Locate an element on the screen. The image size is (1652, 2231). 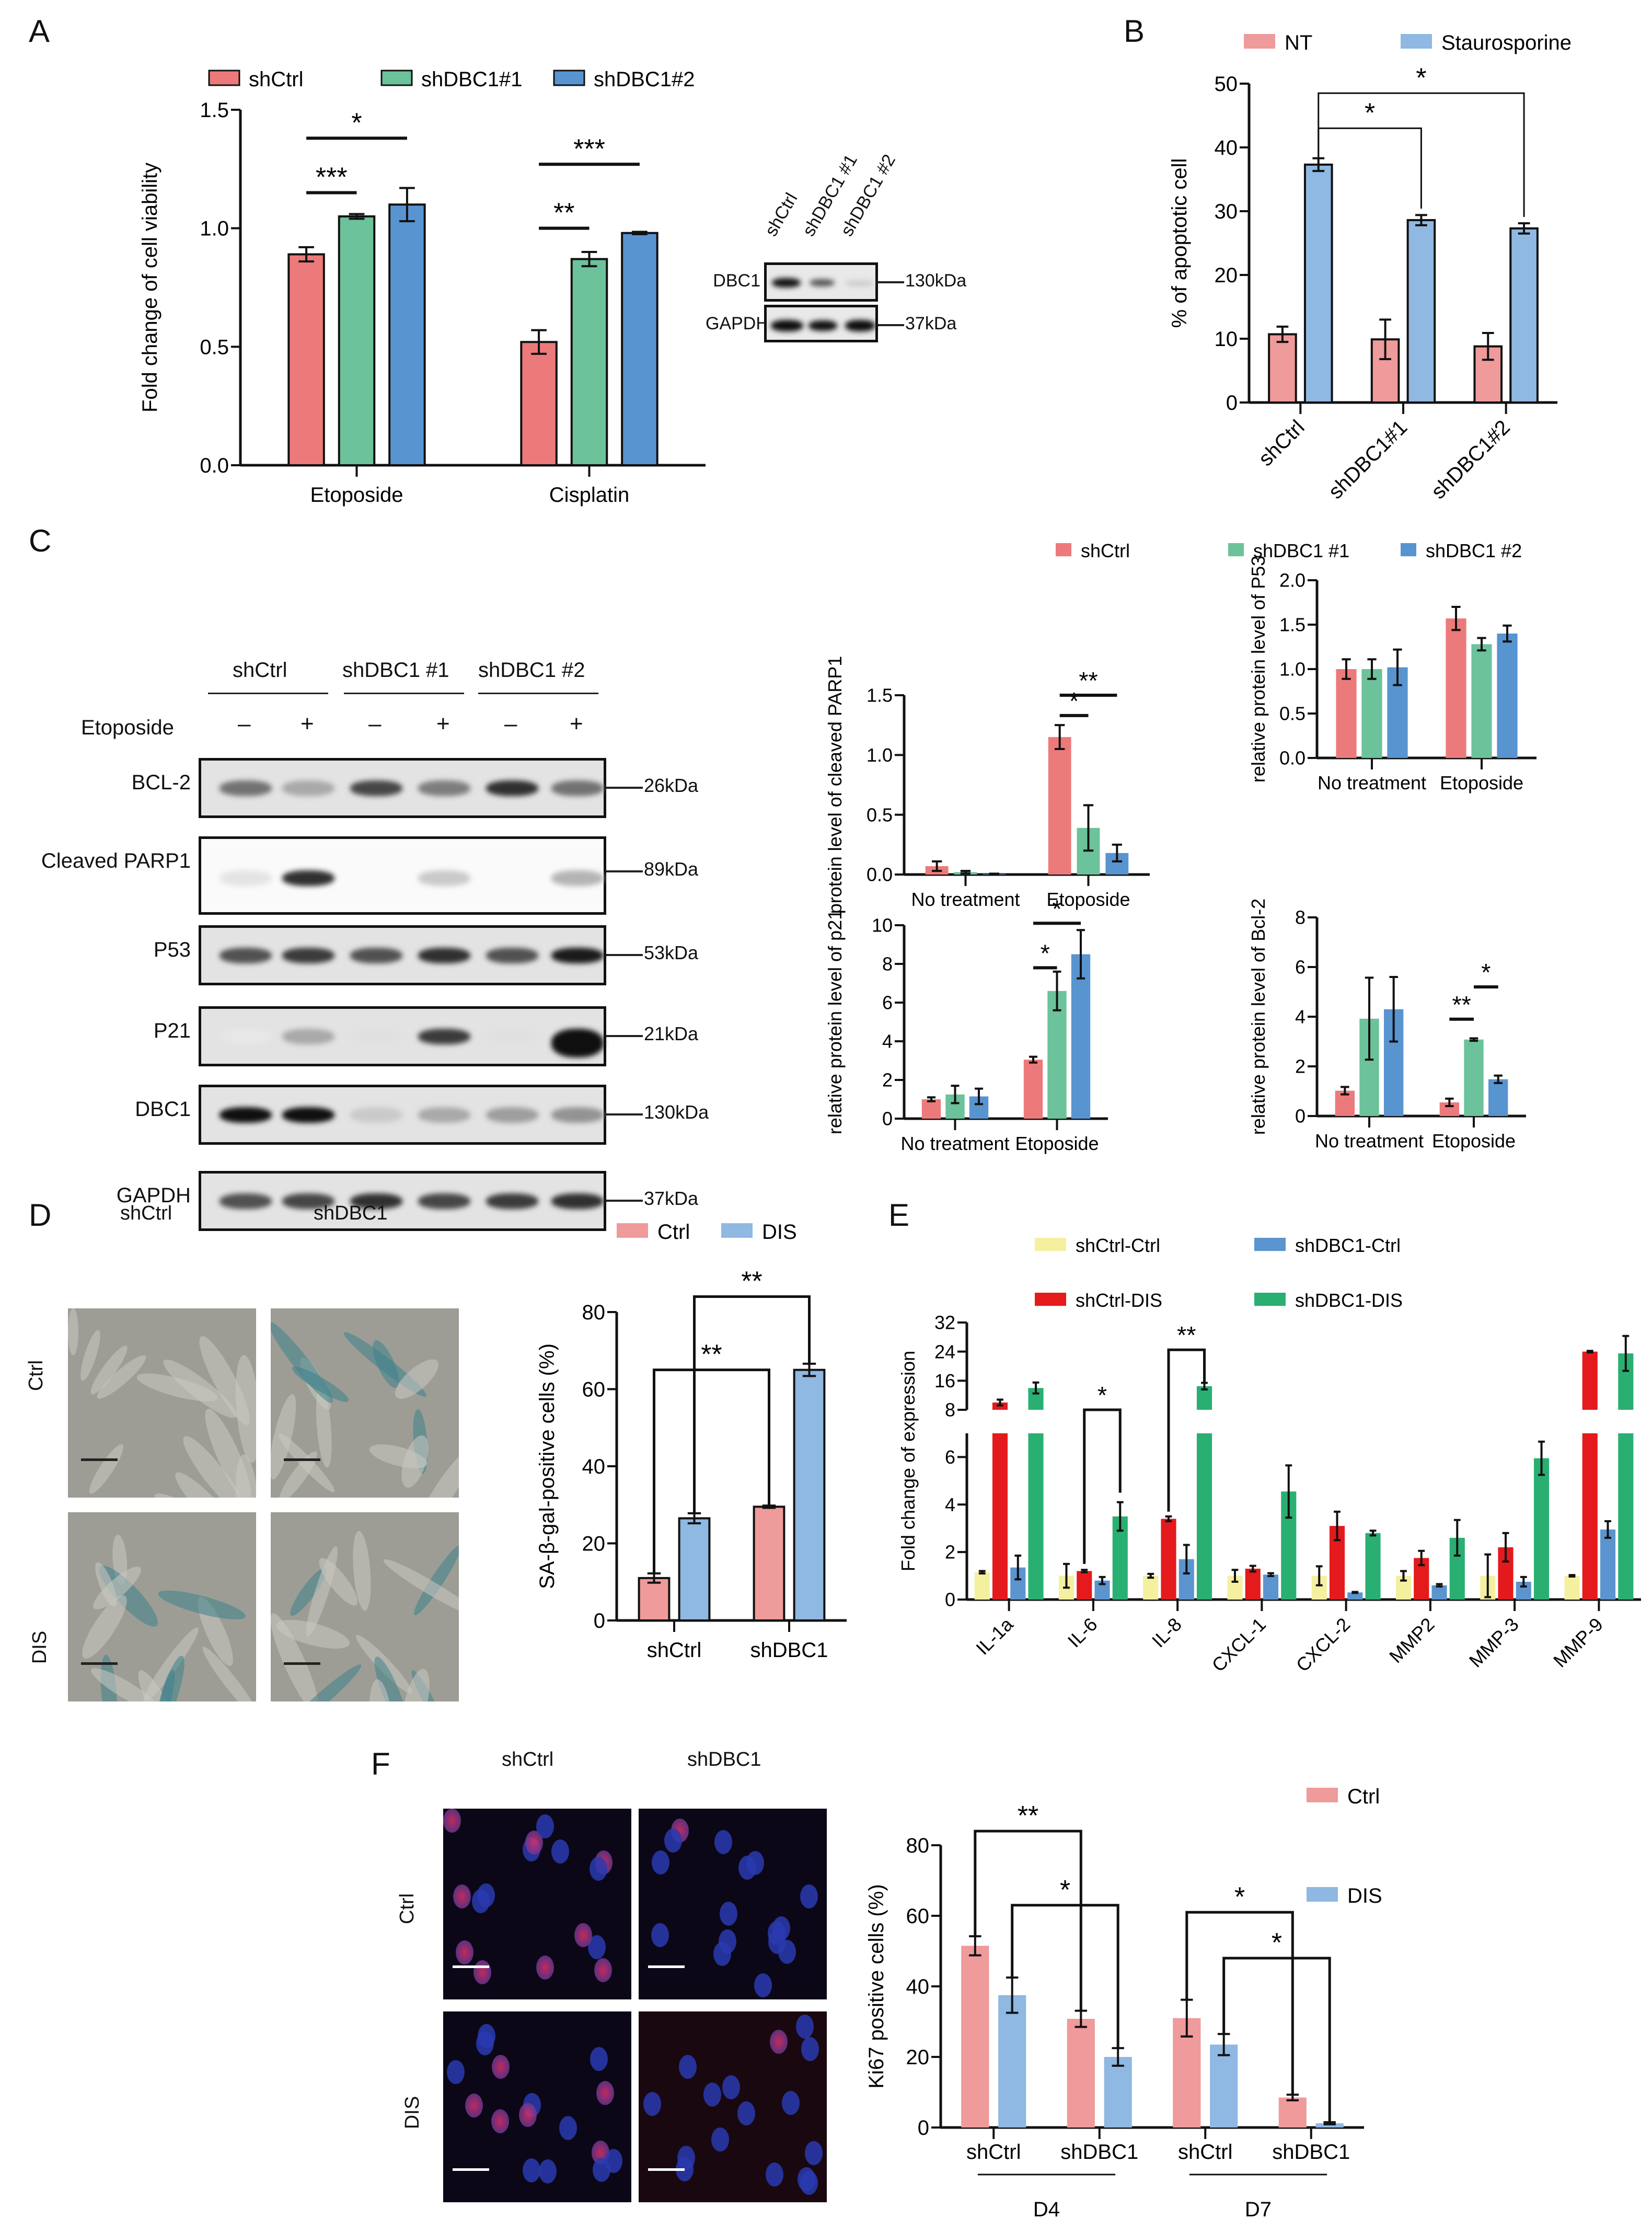
micrograph-shdbc1-ctrl is located at coordinates (365, 1403).